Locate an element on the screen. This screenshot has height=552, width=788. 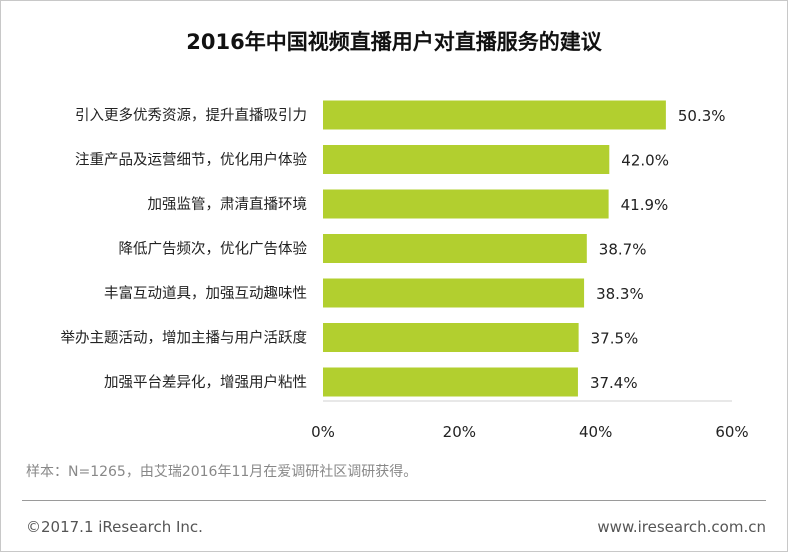
category-label: 举办主题活动，增加主播与用户活跃度 is located at coordinates (184, 338).